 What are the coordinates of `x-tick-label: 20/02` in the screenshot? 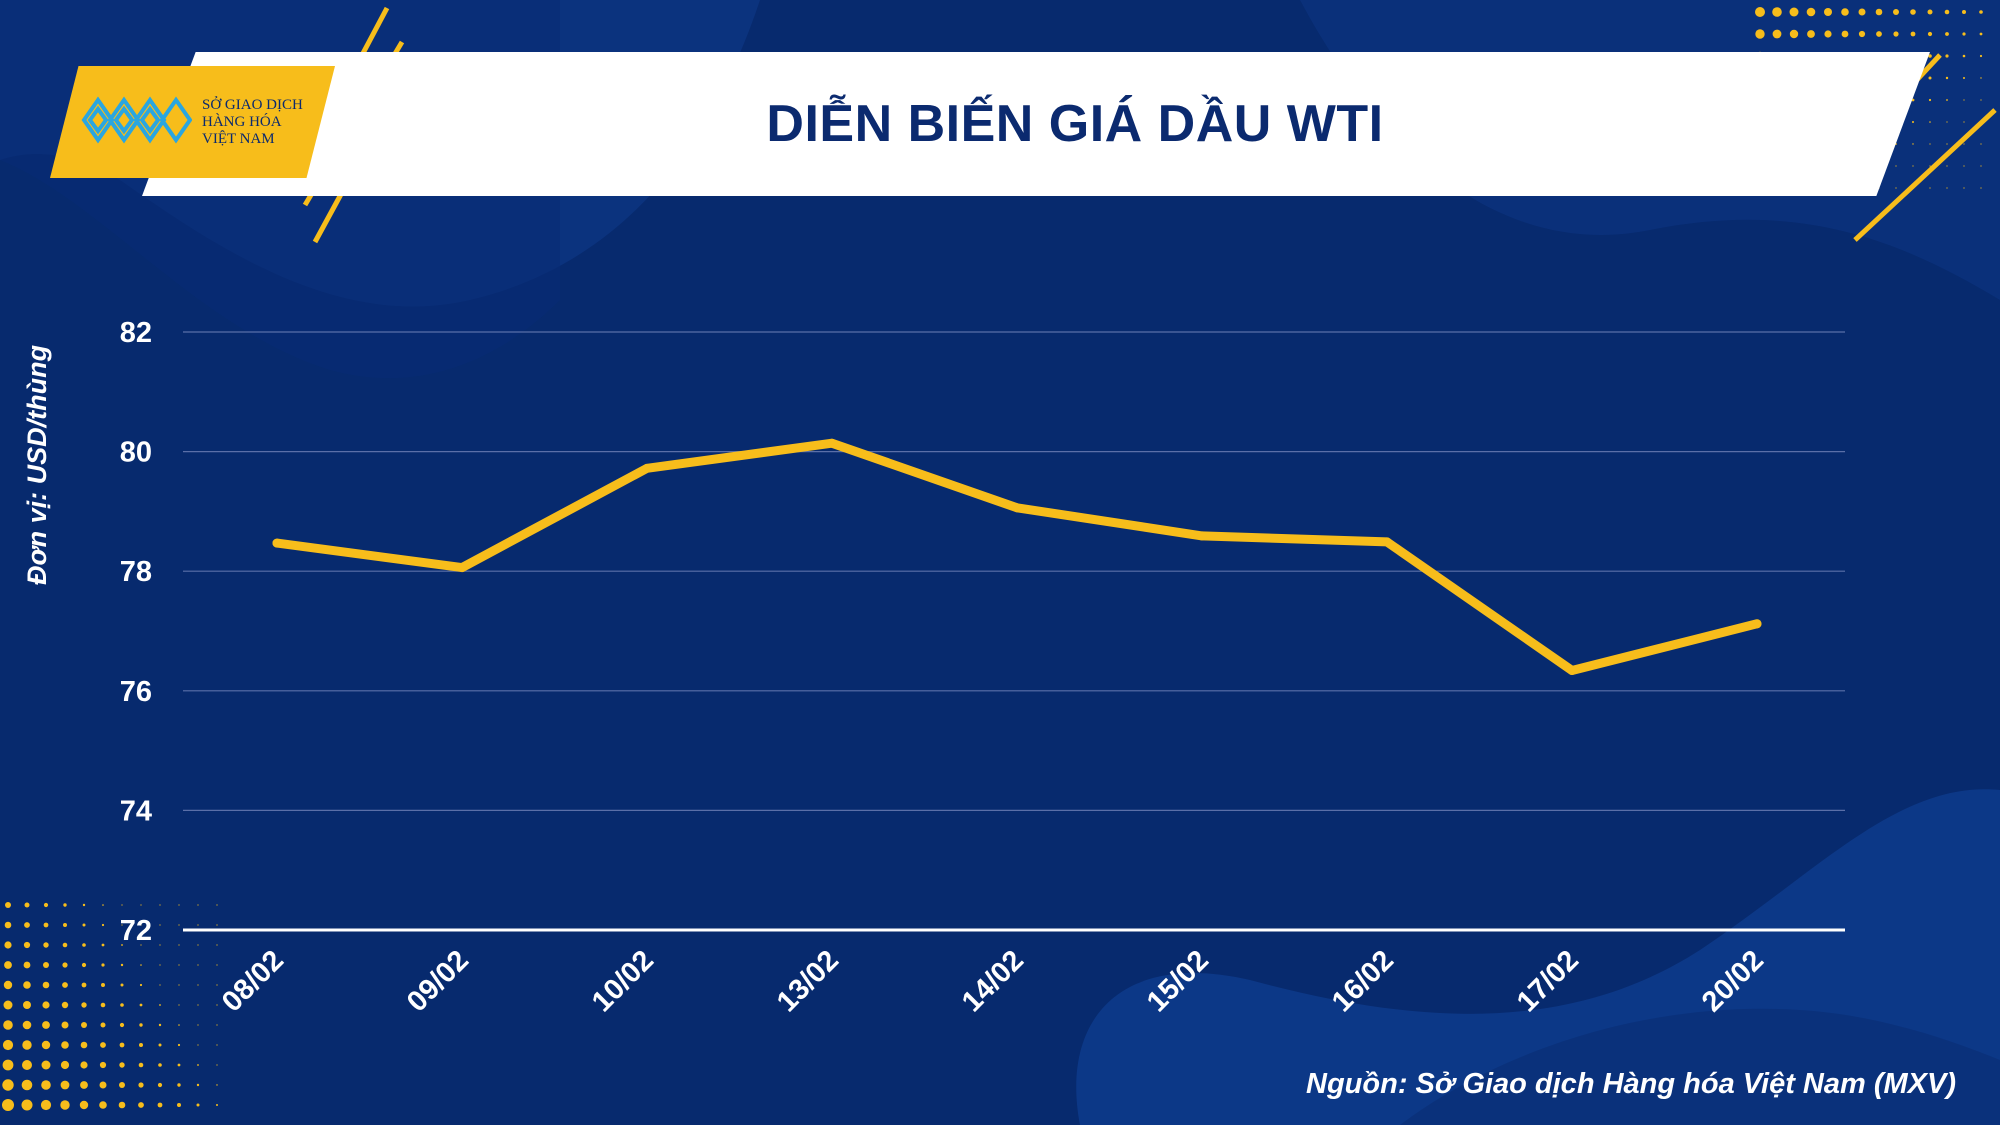 It's located at (1733, 981).